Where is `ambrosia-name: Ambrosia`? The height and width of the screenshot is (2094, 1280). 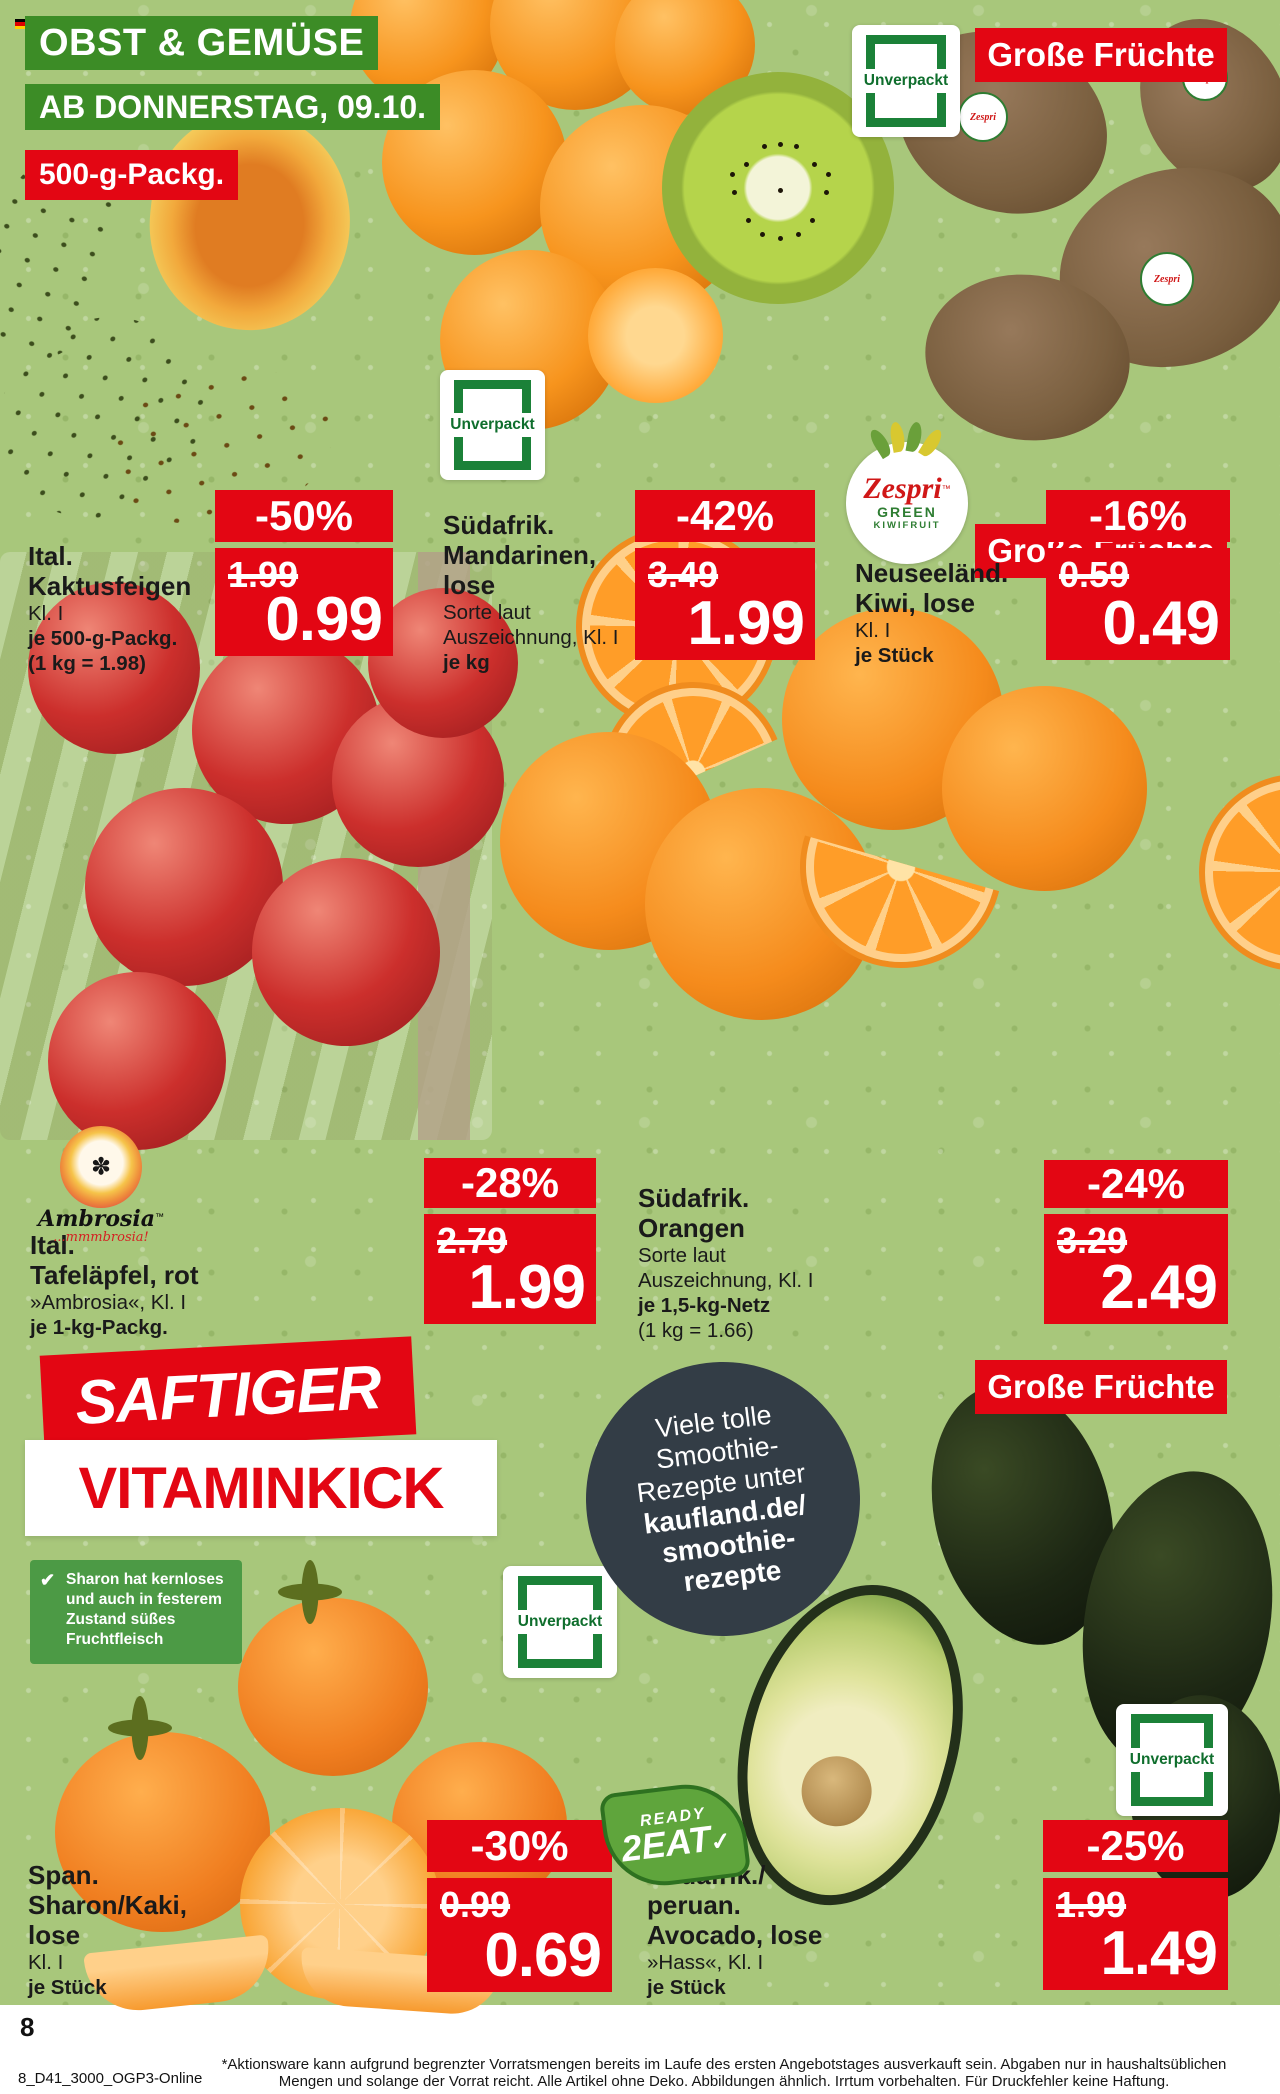 ambrosia-name: Ambrosia is located at coordinates (96, 1219).